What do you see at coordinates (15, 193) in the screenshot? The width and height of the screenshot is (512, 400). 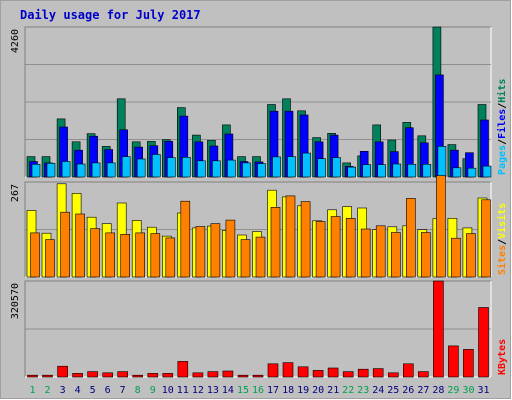 I see `middle-y-max-label: 267` at bounding box center [15, 193].